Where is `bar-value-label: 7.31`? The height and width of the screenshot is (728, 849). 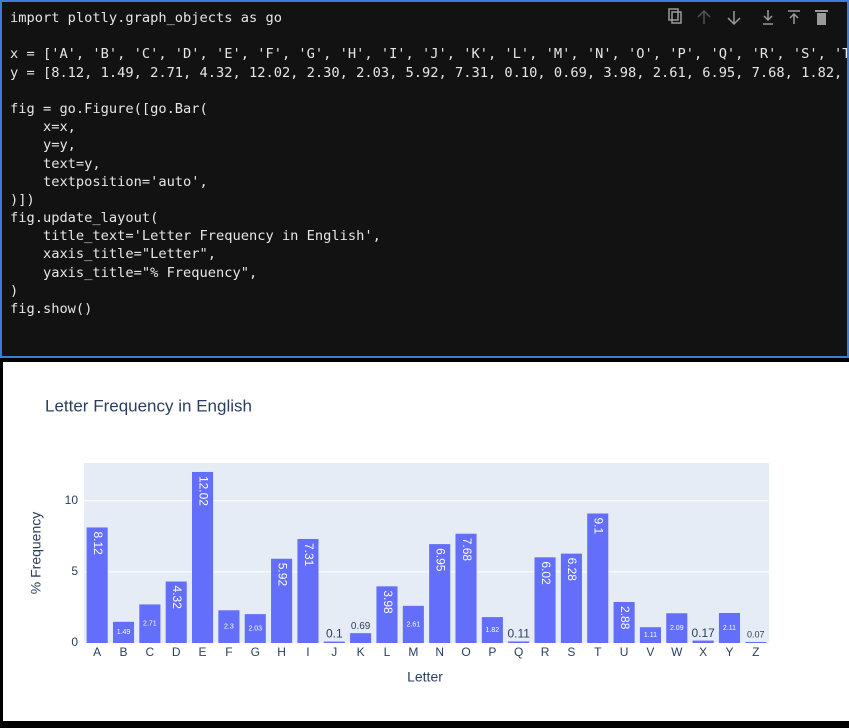
bar-value-label: 7.31 is located at coordinates (309, 555).